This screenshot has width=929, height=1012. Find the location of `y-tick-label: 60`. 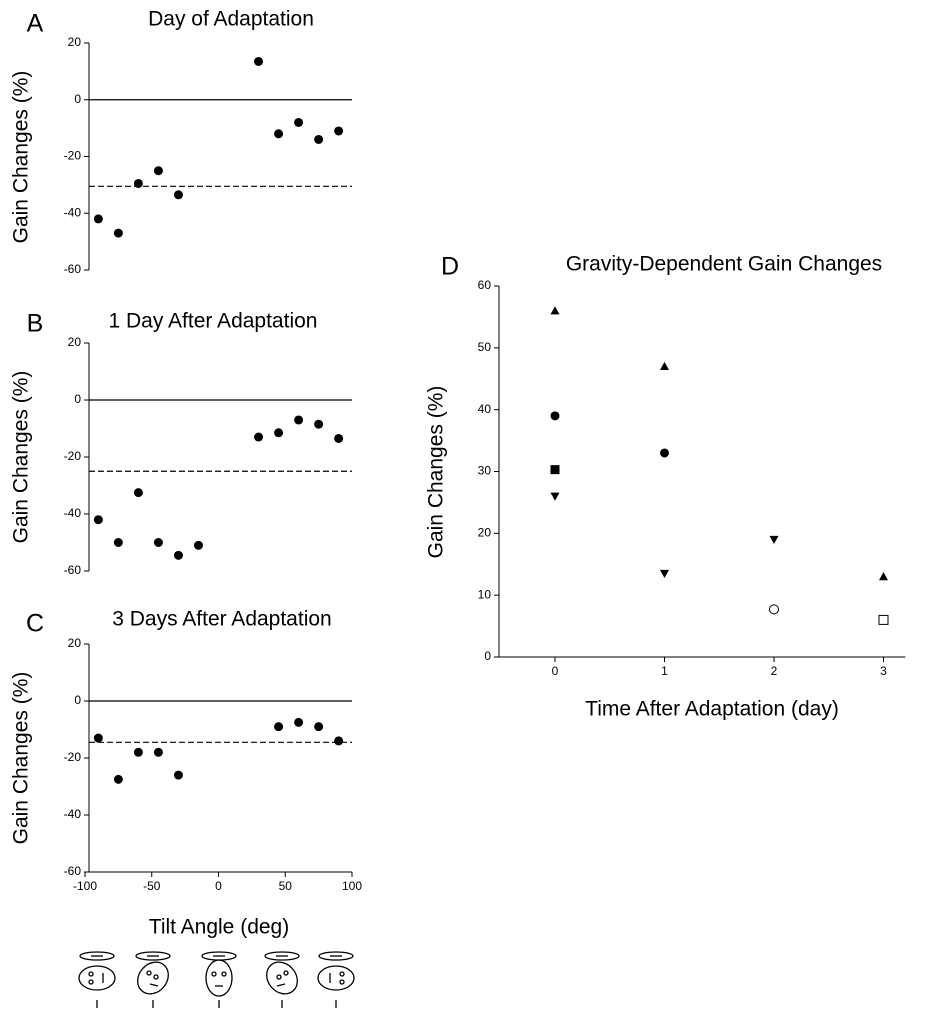

y-tick-label: 60 is located at coordinates (485, 285).